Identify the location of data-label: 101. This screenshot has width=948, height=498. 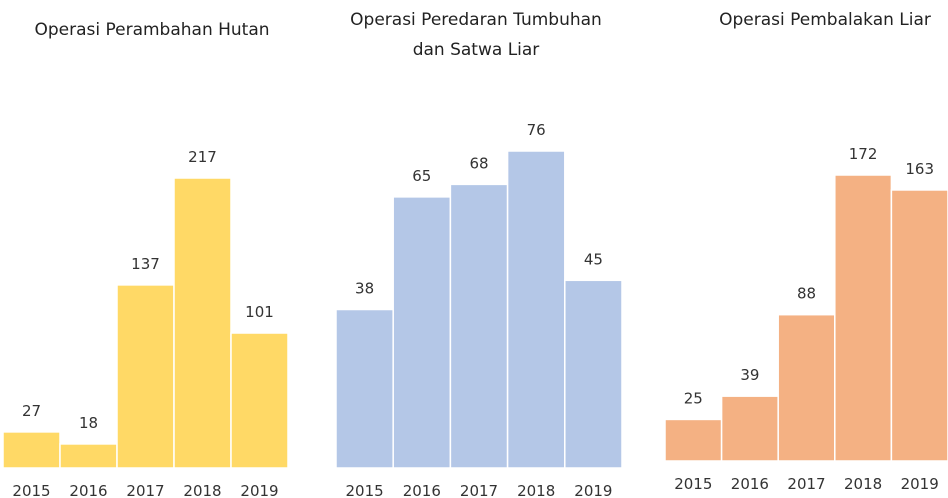
(259, 312).